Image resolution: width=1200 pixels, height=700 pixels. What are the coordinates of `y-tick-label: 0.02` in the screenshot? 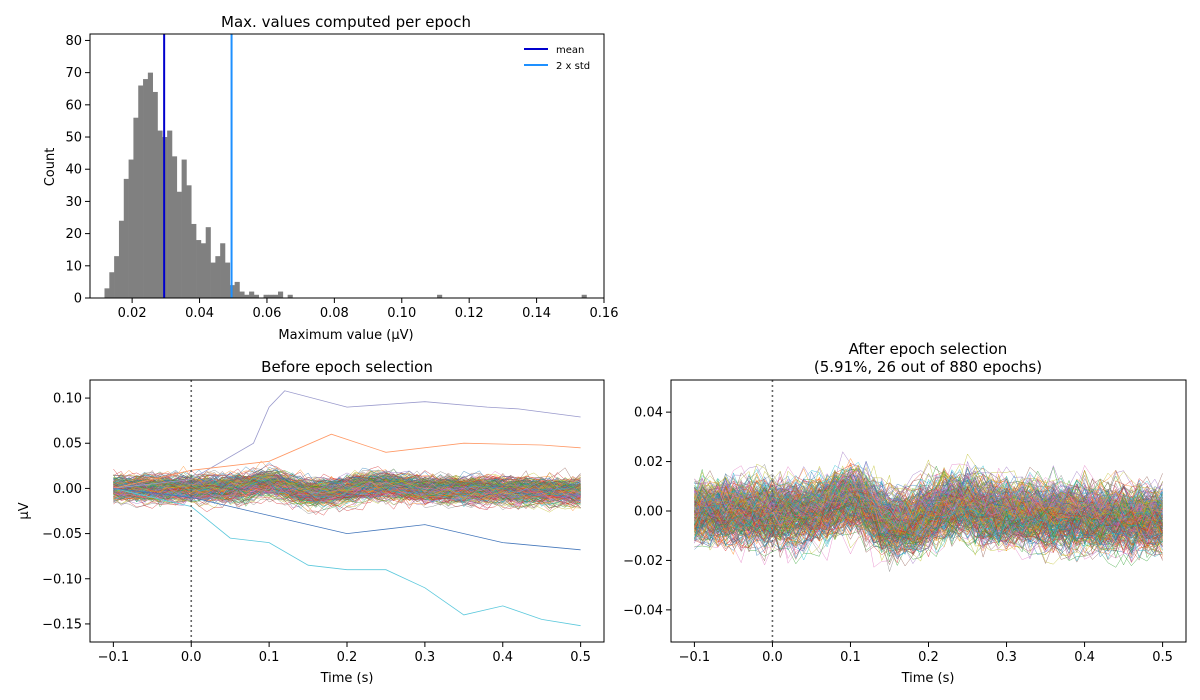 It's located at (648, 462).